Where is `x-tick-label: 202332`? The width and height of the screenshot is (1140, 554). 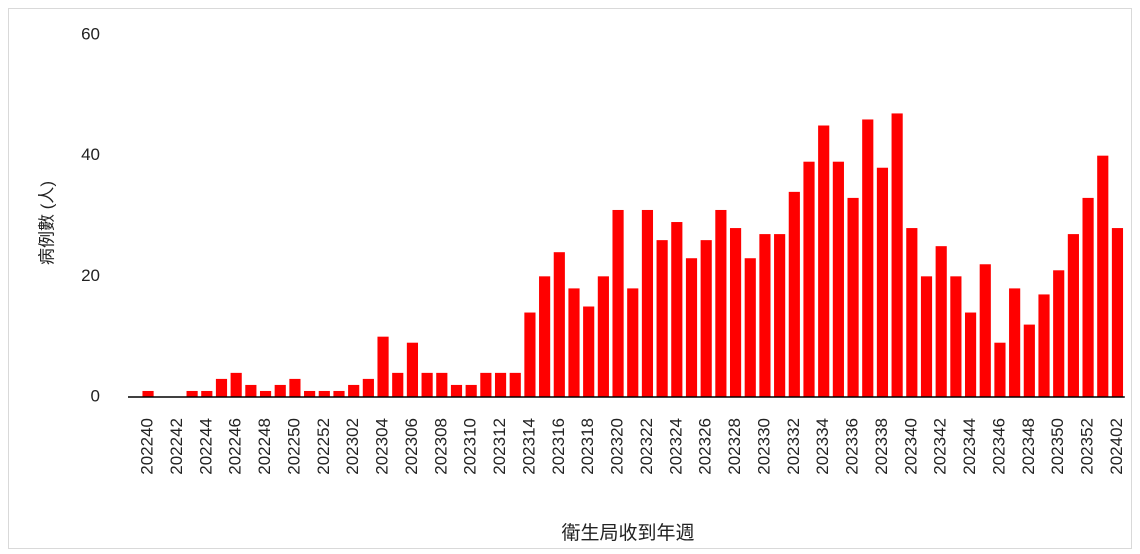 x-tick-label: 202332 is located at coordinates (793, 446).